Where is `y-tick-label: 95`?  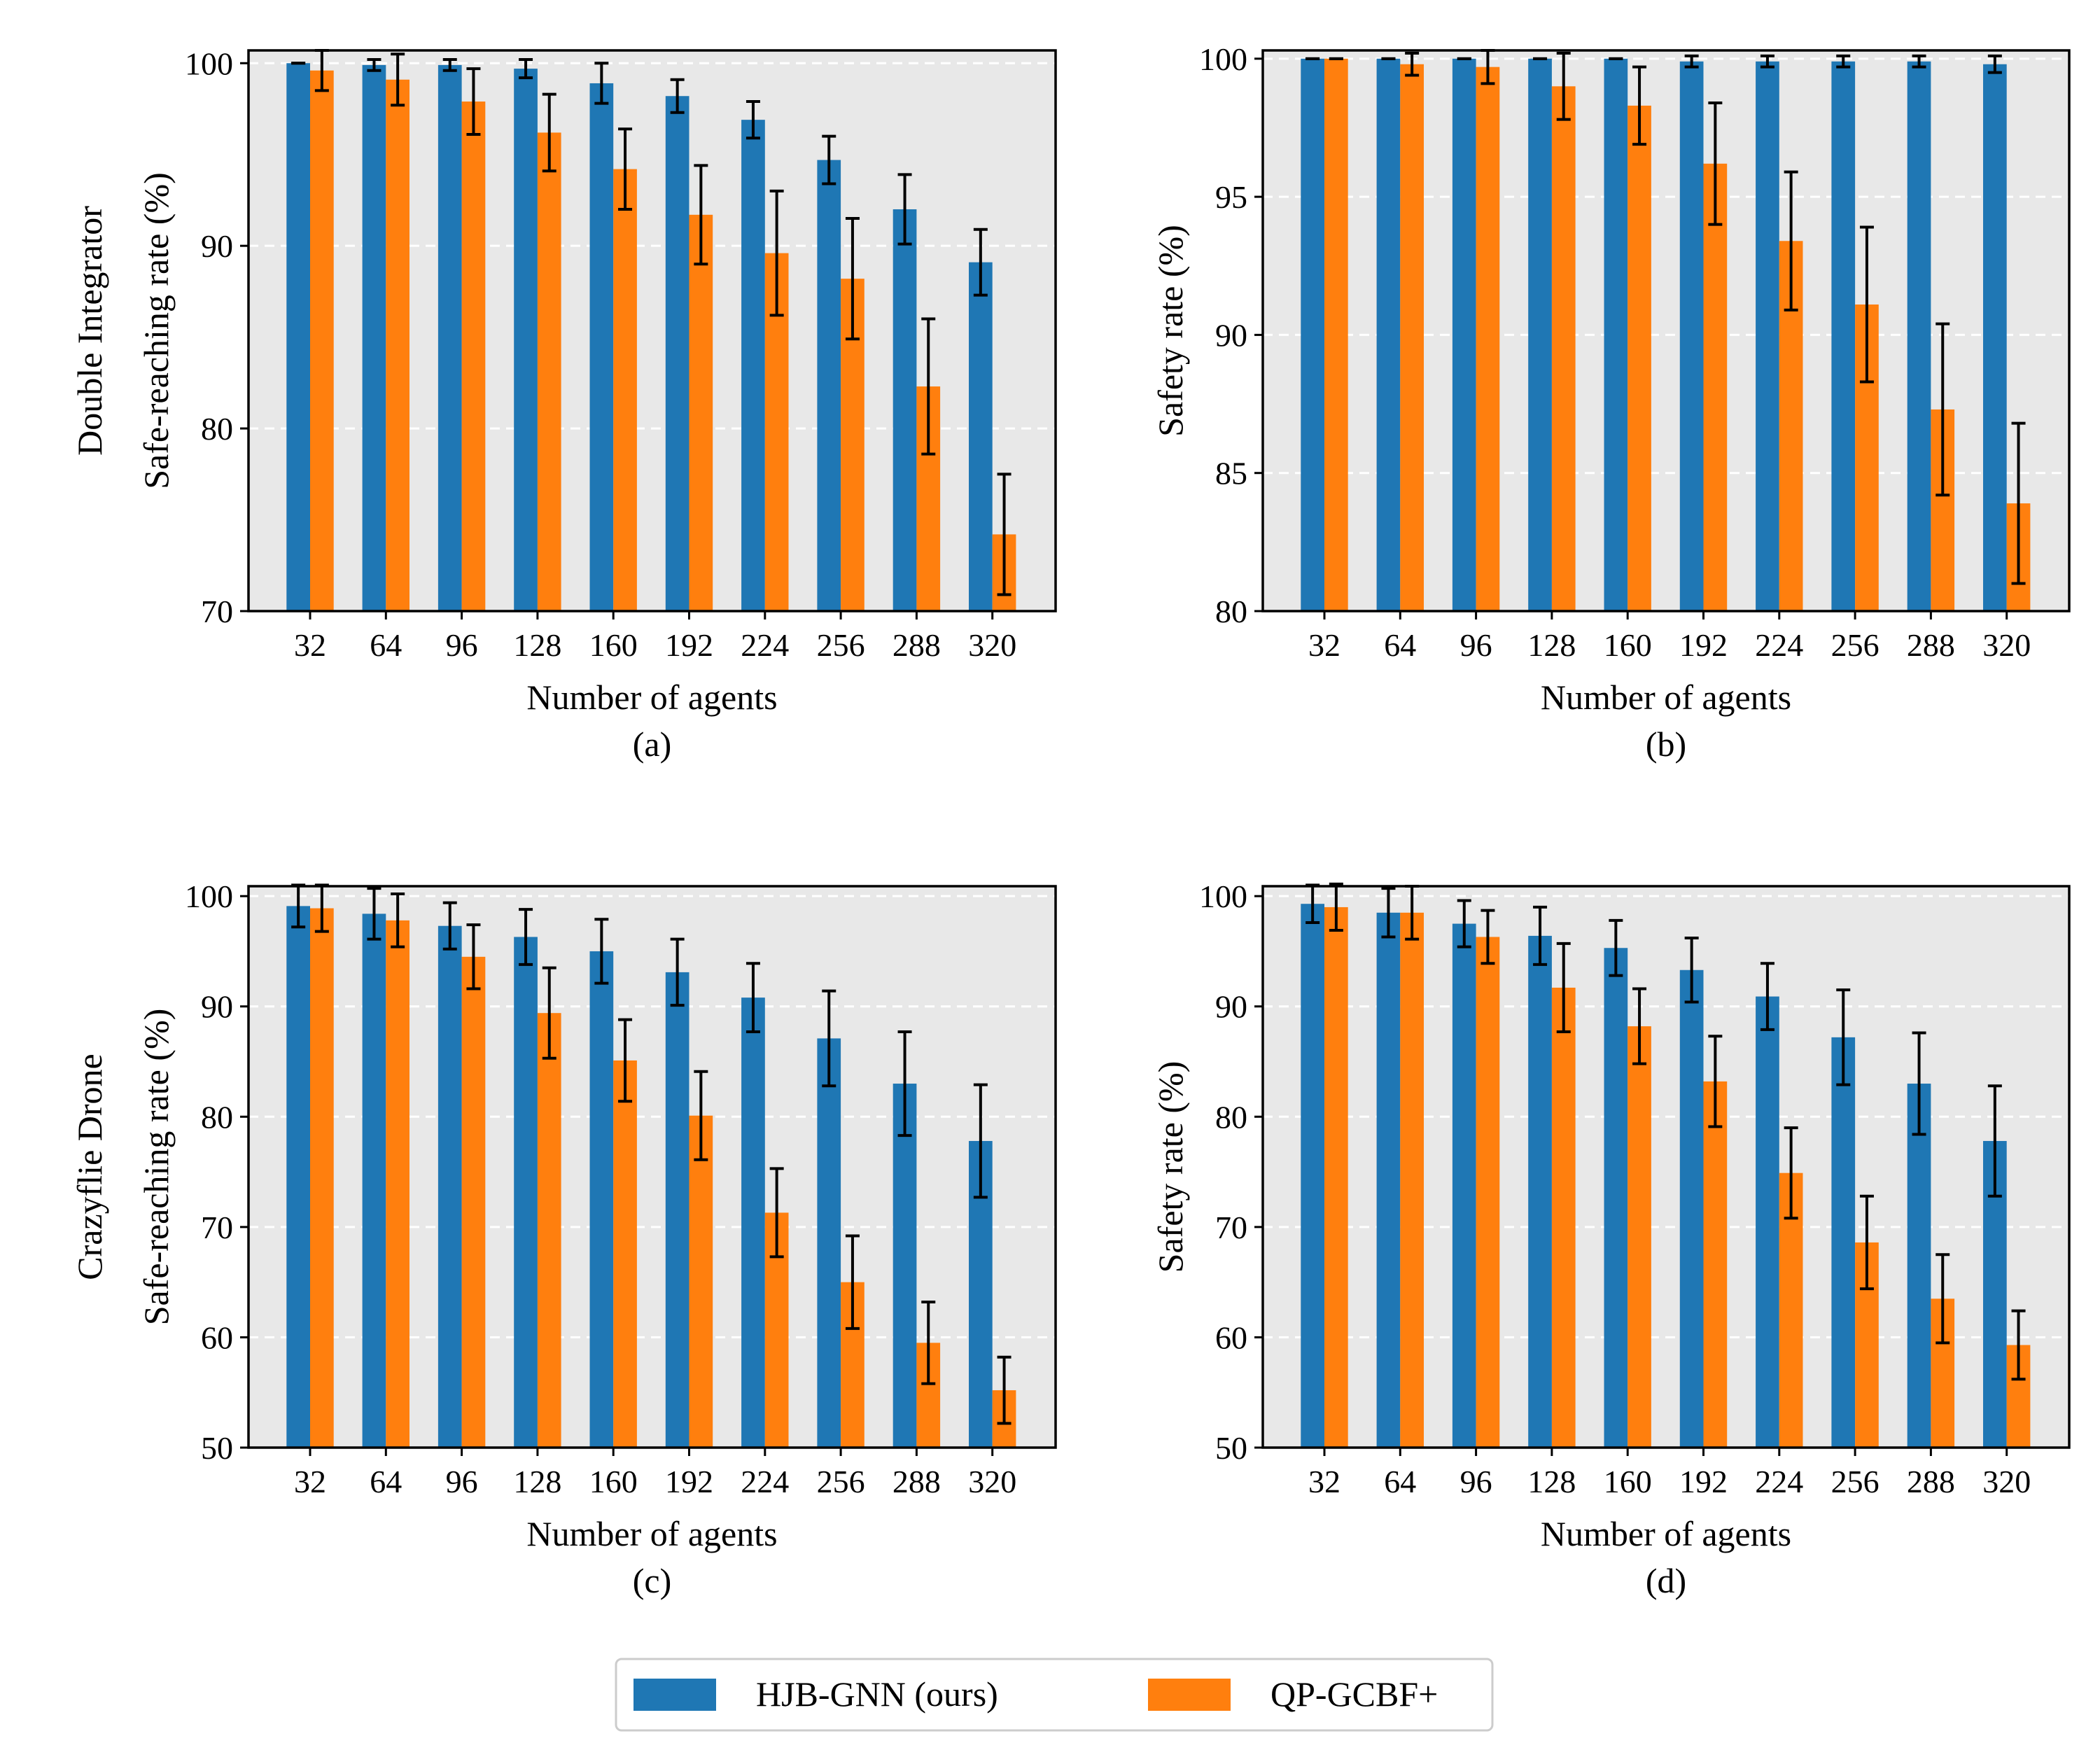
y-tick-label: 95 is located at coordinates (1231, 197).